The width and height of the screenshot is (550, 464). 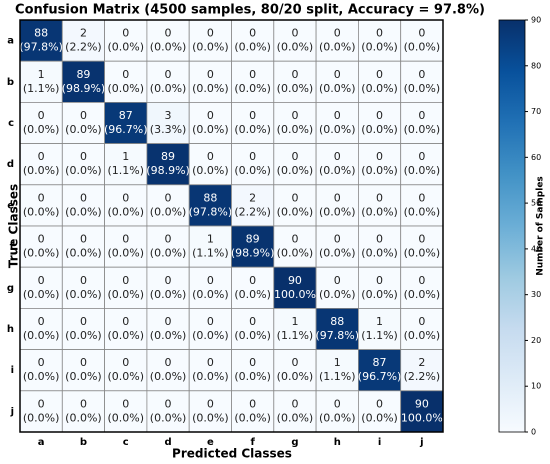 What do you see at coordinates (536, 340) in the screenshot?
I see `colorbar-tick-label: 20` at bounding box center [536, 340].